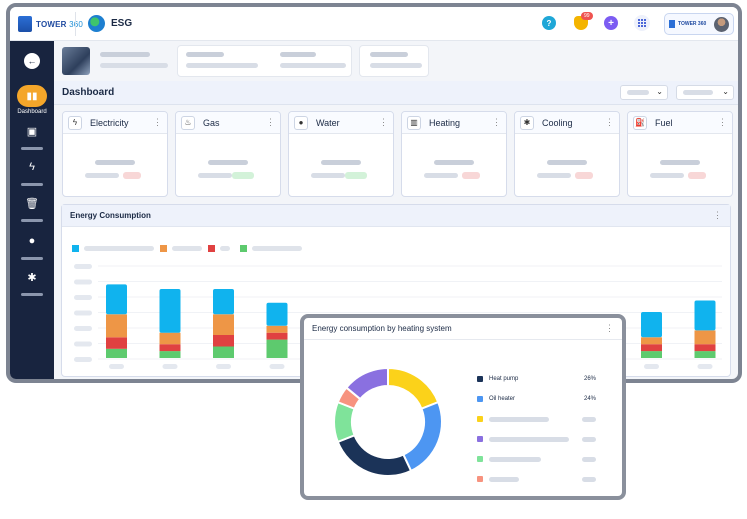 The height and width of the screenshot is (519, 747). I want to click on back-arrow-icon: ←, so click(32, 61).